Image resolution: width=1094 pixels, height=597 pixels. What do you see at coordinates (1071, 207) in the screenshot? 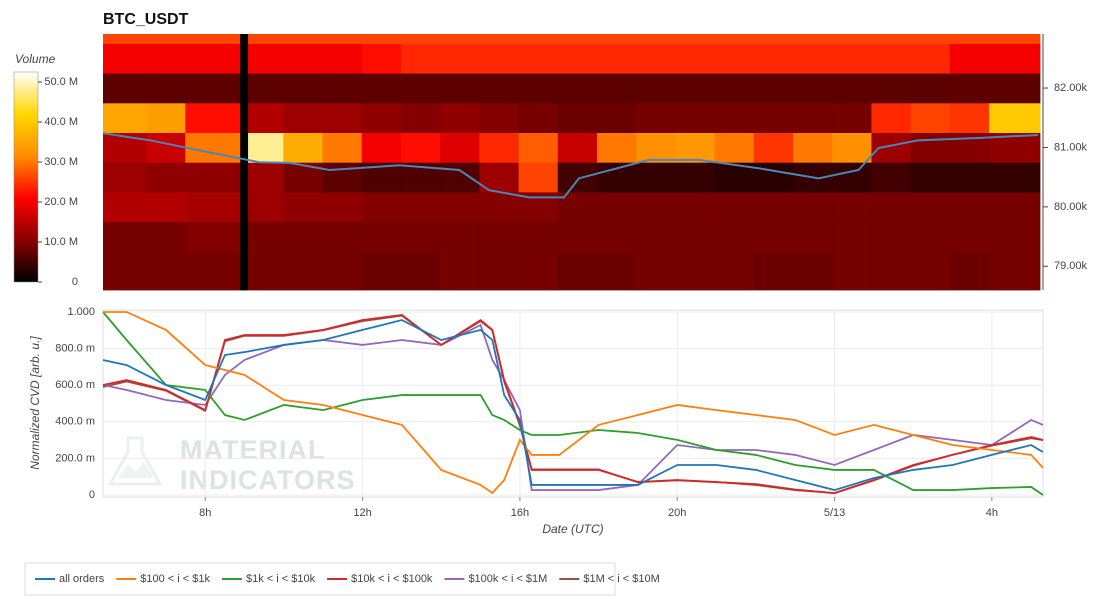
I see `y-tick-label: 80.00k` at bounding box center [1071, 207].